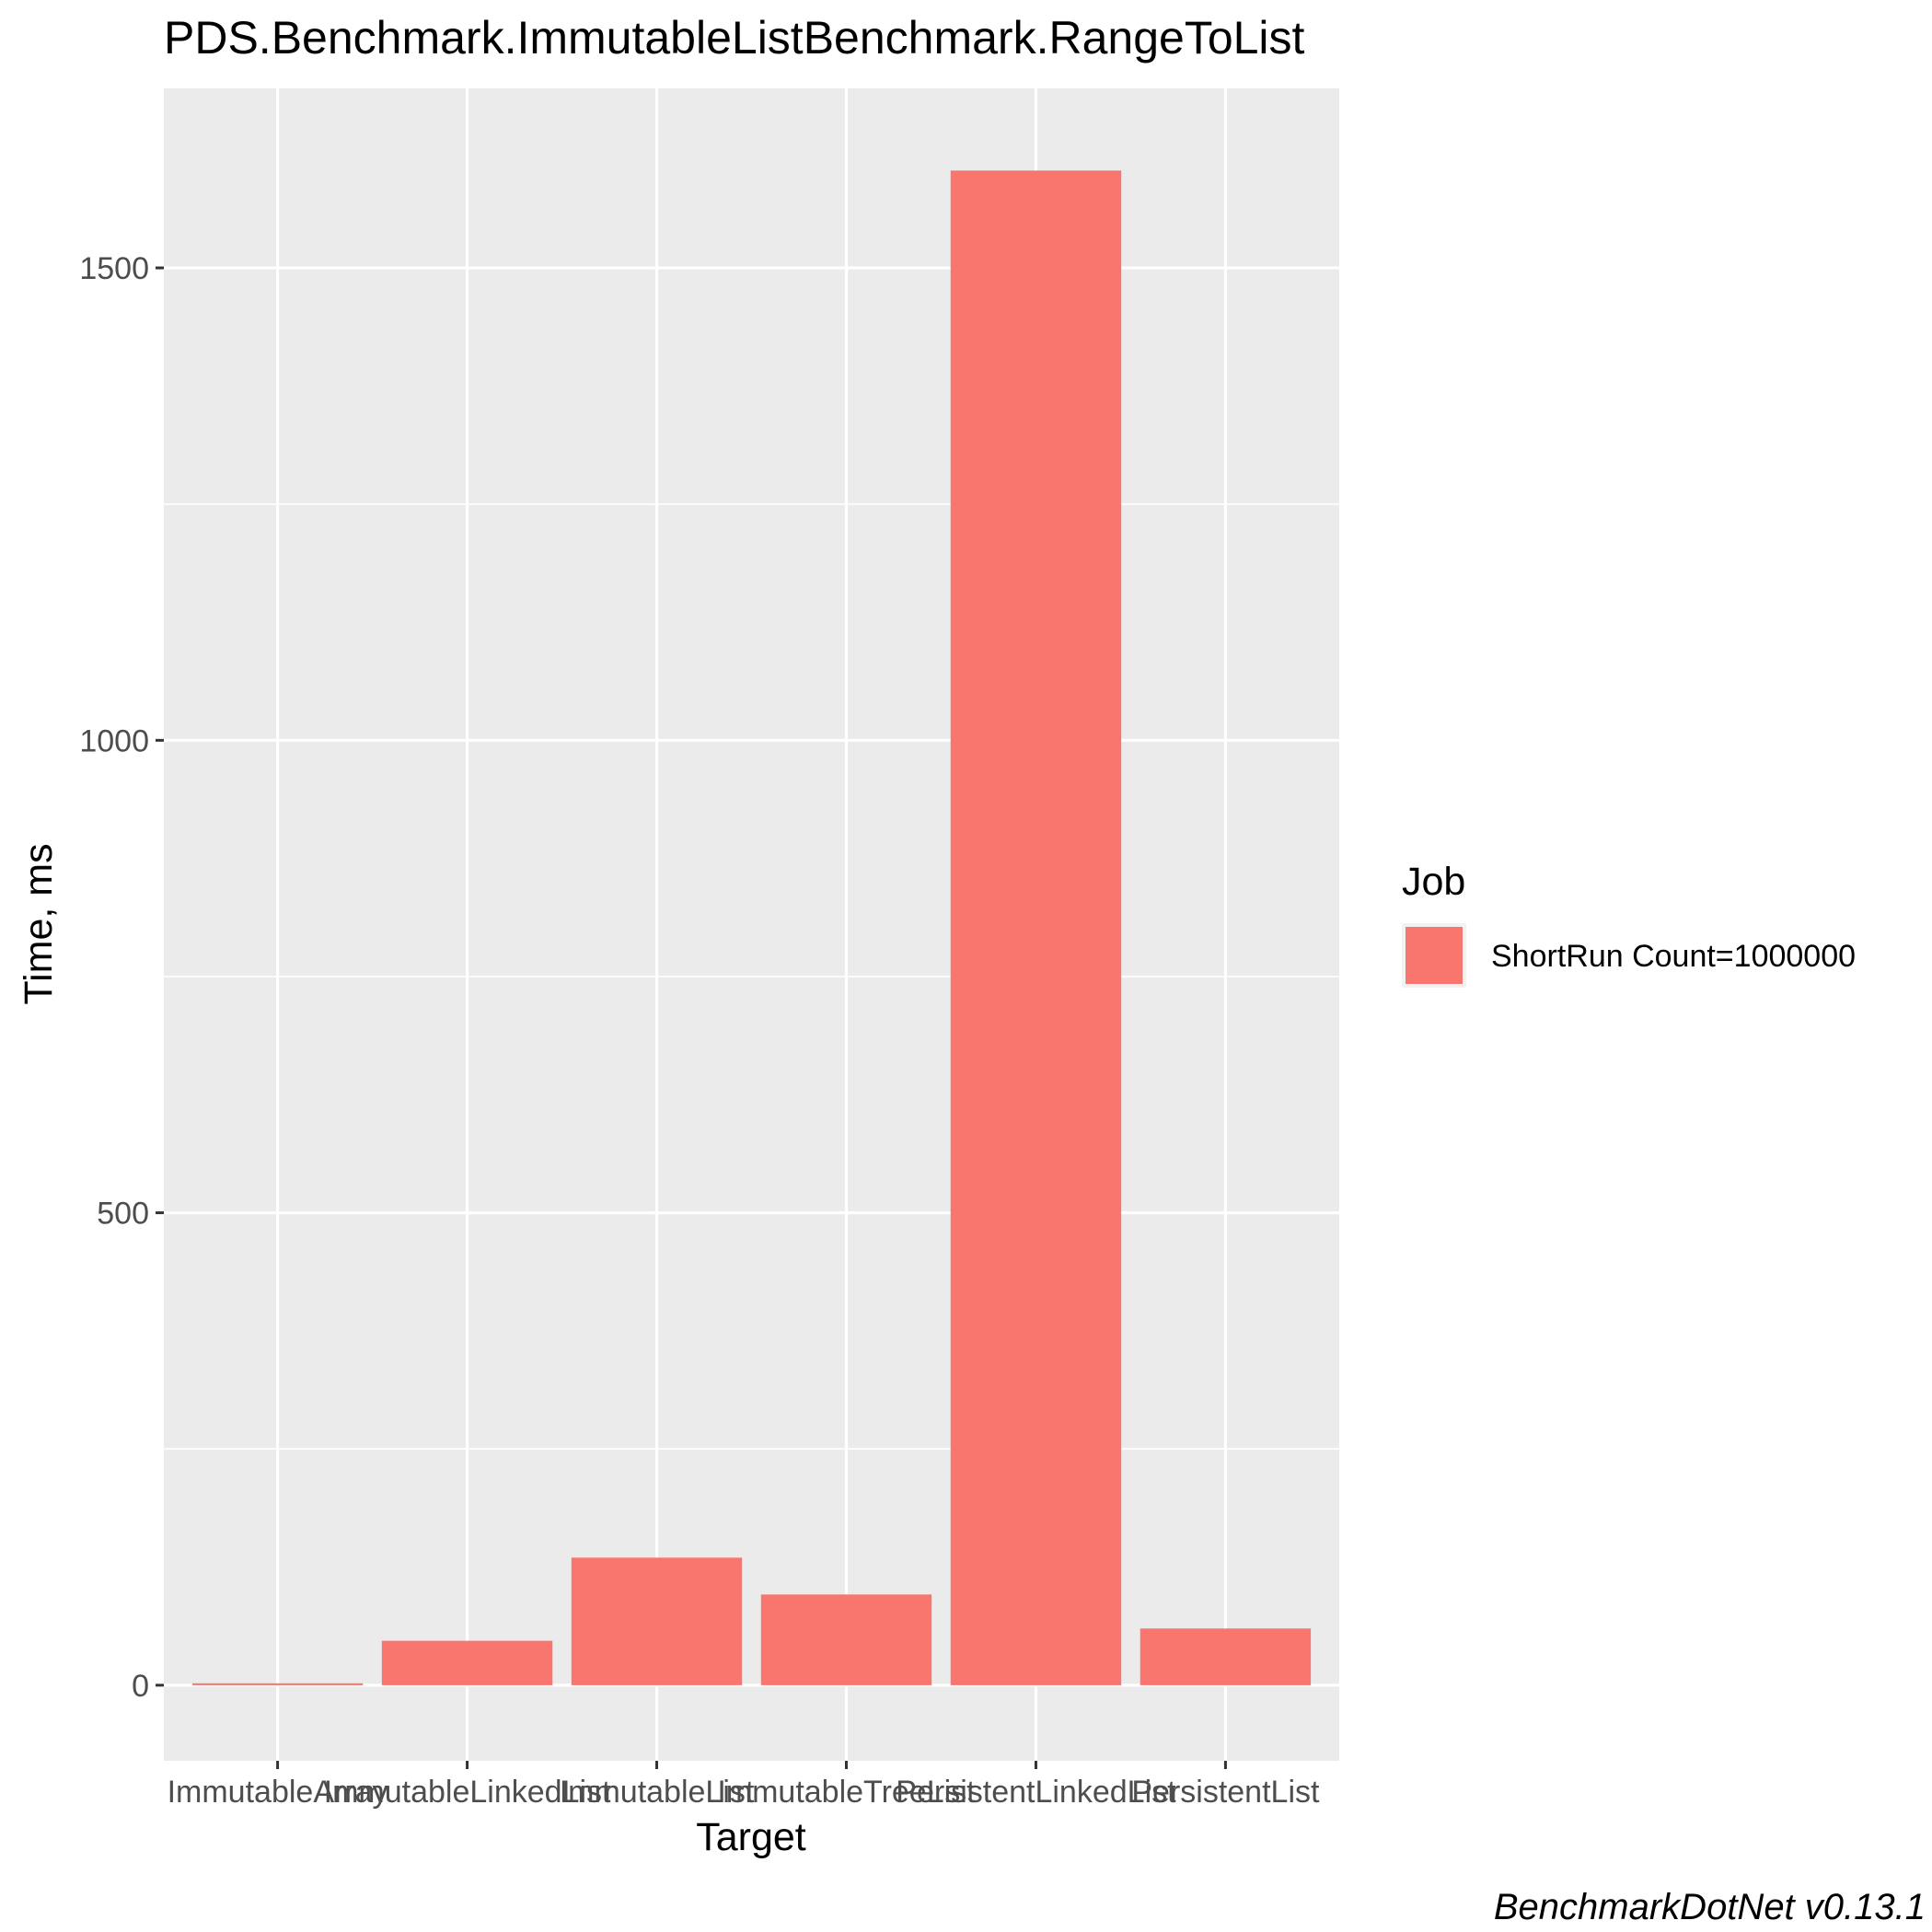  I want to click on x-tick-label: ImmutableTreeList, so click(847, 1793).